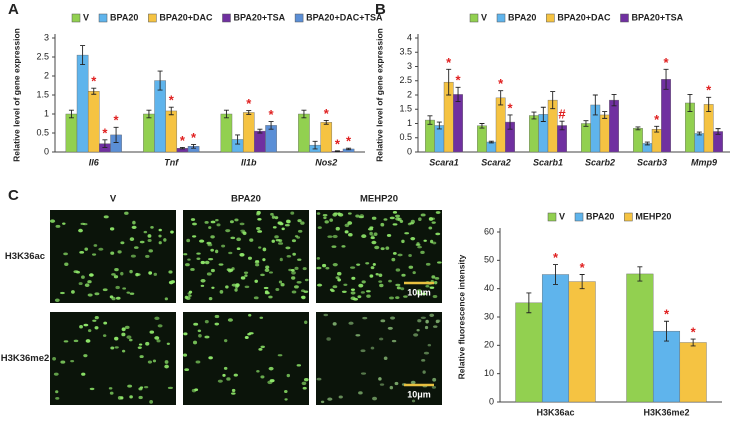  I want to click on y-axis-title: Relative fluorescence intensity, so click(461, 316).